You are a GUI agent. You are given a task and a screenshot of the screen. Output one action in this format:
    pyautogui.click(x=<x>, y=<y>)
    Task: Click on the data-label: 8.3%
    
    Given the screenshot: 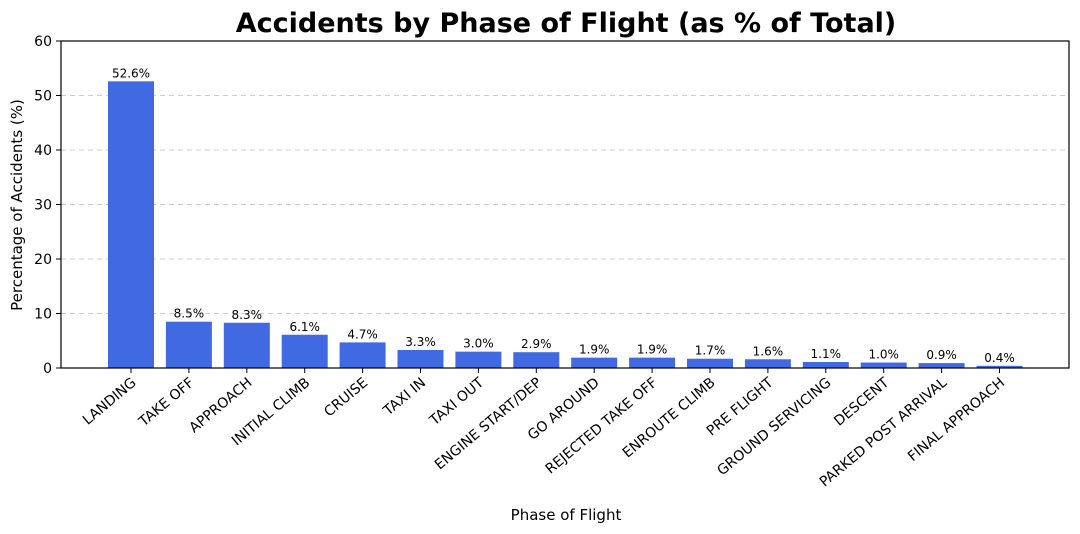 What is the action you would take?
    pyautogui.click(x=247, y=315)
    